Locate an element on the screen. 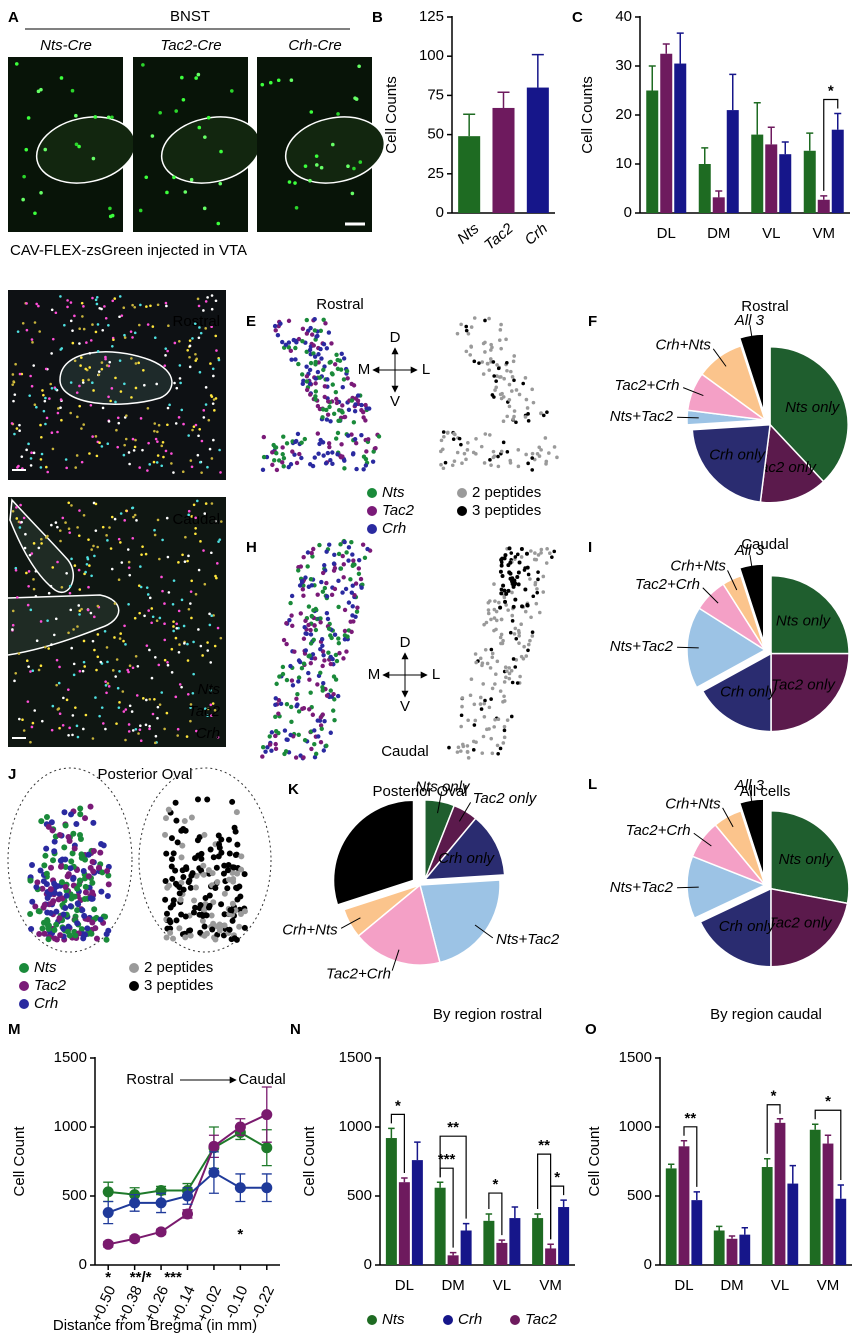 This screenshot has height=1339, width=856. legend-marker is located at coordinates (24, 968).